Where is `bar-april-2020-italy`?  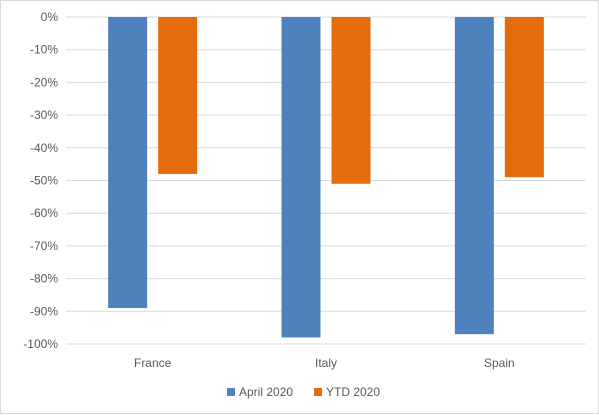
bar-april-2020-italy is located at coordinates (301, 177).